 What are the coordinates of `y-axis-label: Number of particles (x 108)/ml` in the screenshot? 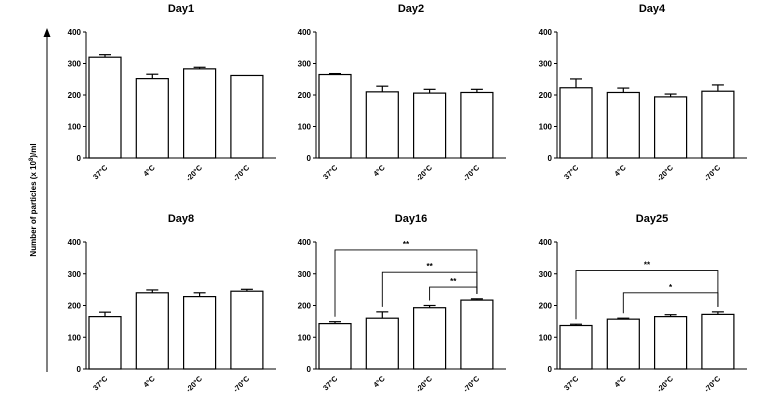 It's located at (33, 199).